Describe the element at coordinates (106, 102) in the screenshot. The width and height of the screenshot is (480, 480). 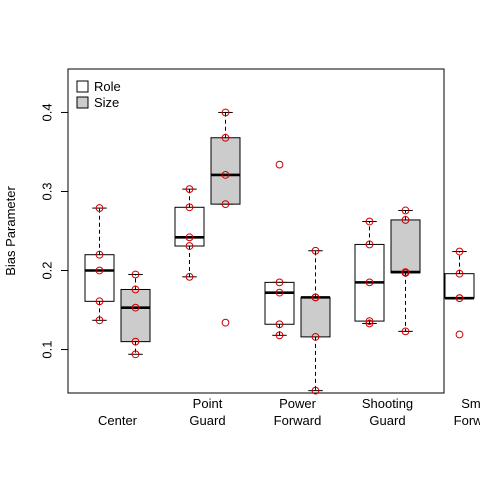
I see `legend-label: Size` at that location.